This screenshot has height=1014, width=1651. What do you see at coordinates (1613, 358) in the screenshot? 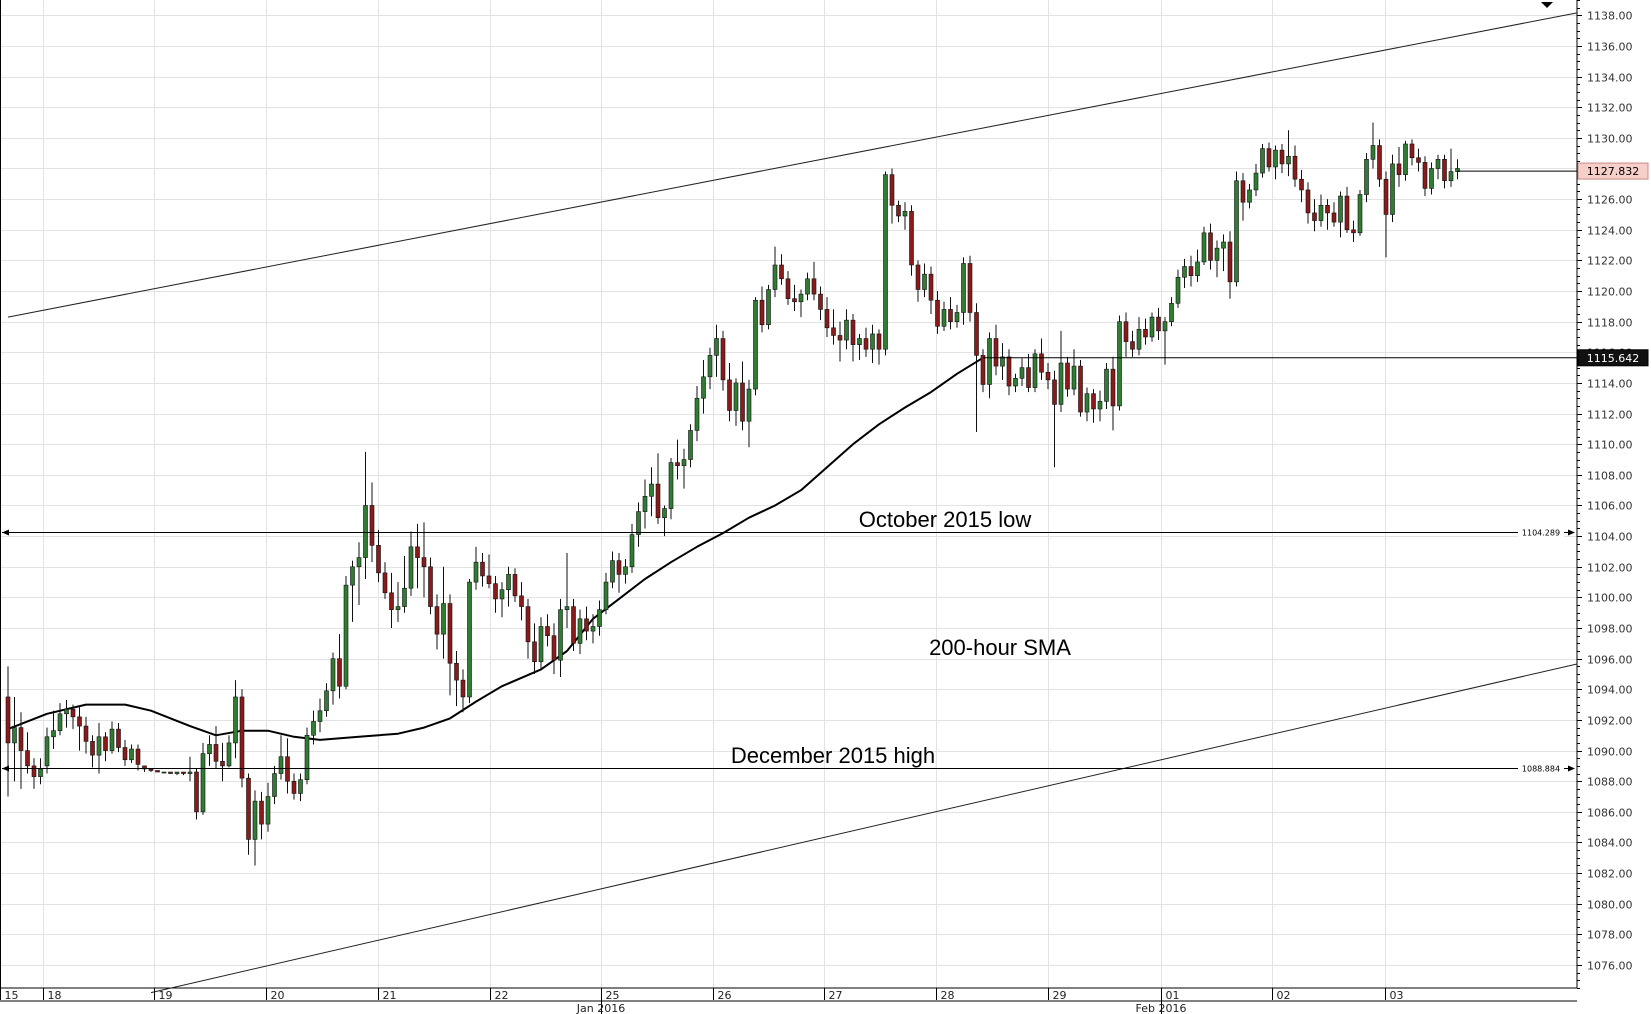
I see `sma-tag: 1115.642` at bounding box center [1613, 358].